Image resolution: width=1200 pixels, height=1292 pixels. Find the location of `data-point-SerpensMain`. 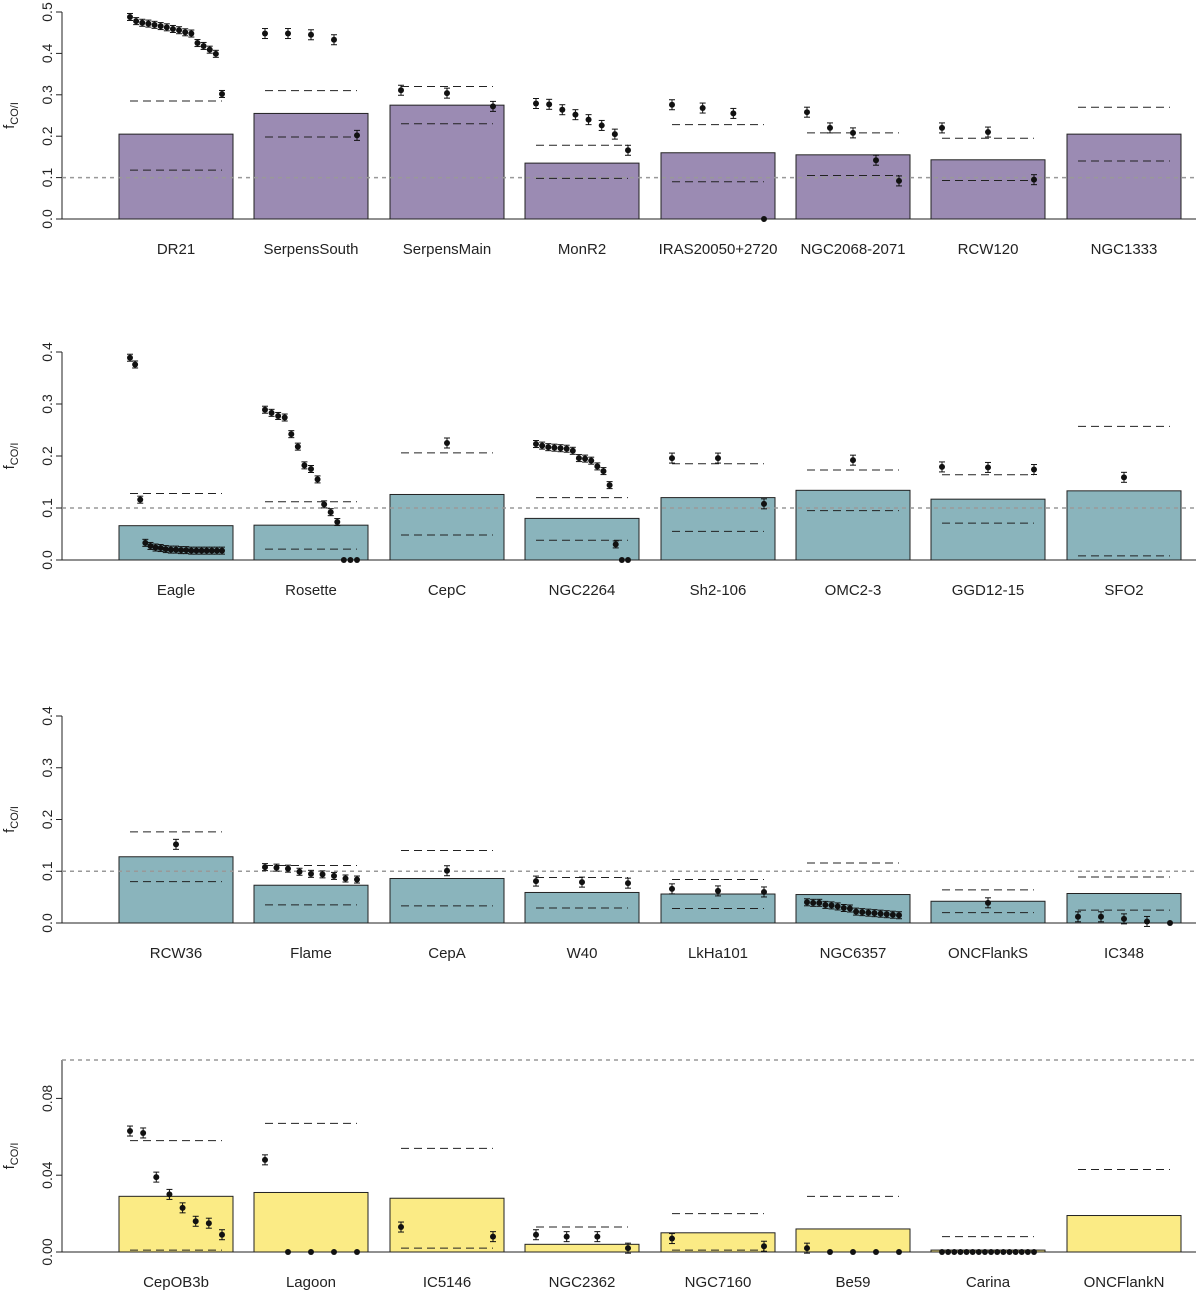

data-point-SerpensMain is located at coordinates (401, 90).